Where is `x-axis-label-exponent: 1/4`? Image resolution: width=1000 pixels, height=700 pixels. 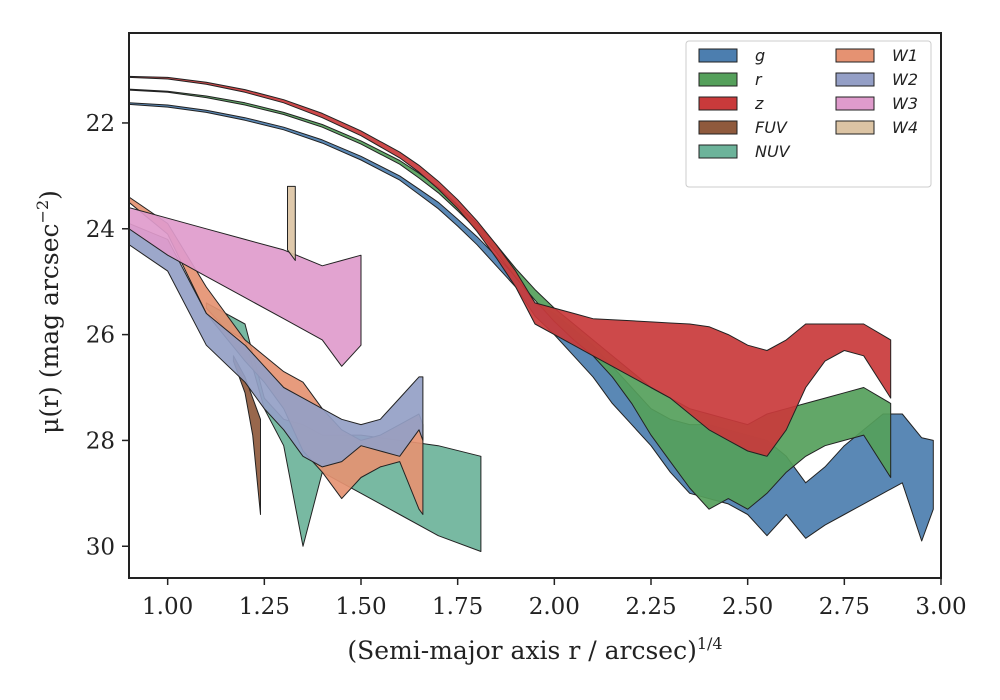
x-axis-label-exponent: 1/4 is located at coordinates (710, 643).